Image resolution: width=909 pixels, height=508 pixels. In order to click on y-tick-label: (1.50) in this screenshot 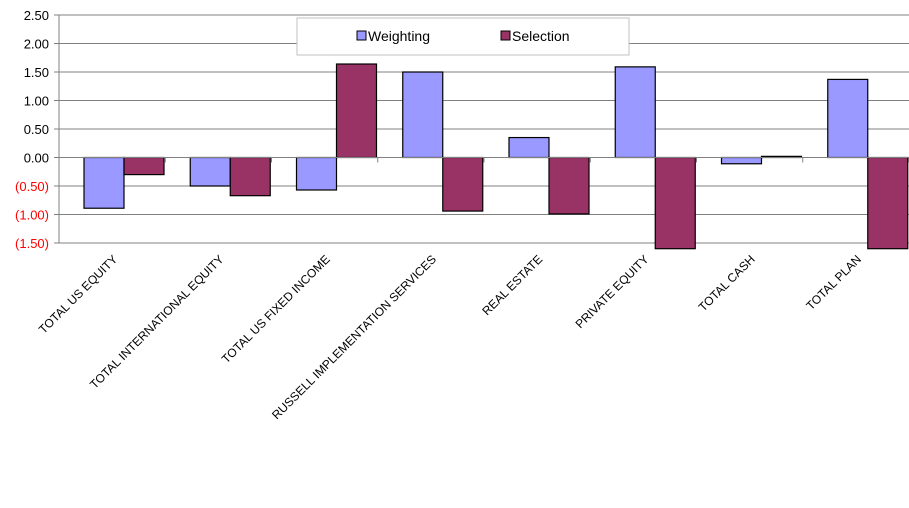, I will do `click(32, 243)`.